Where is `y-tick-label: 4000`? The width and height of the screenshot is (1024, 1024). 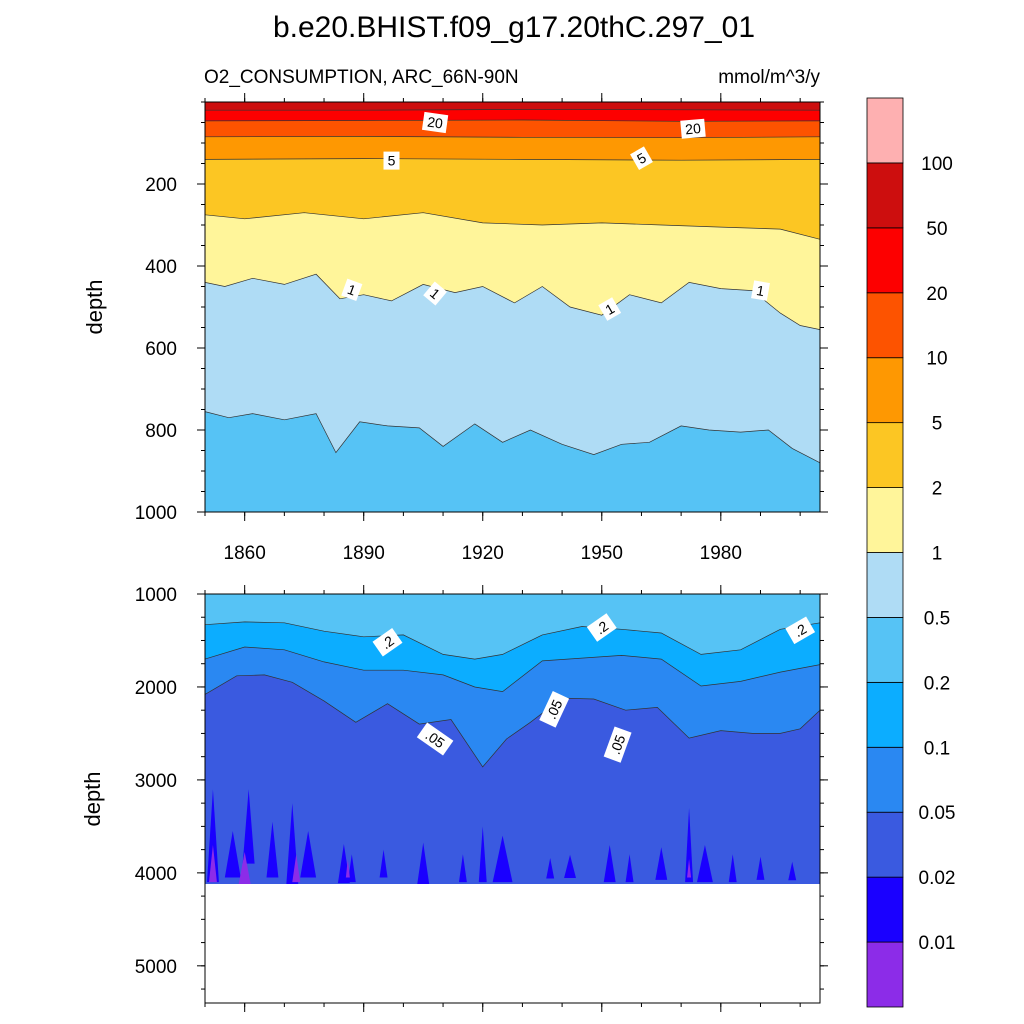 y-tick-label: 4000 is located at coordinates (156, 874).